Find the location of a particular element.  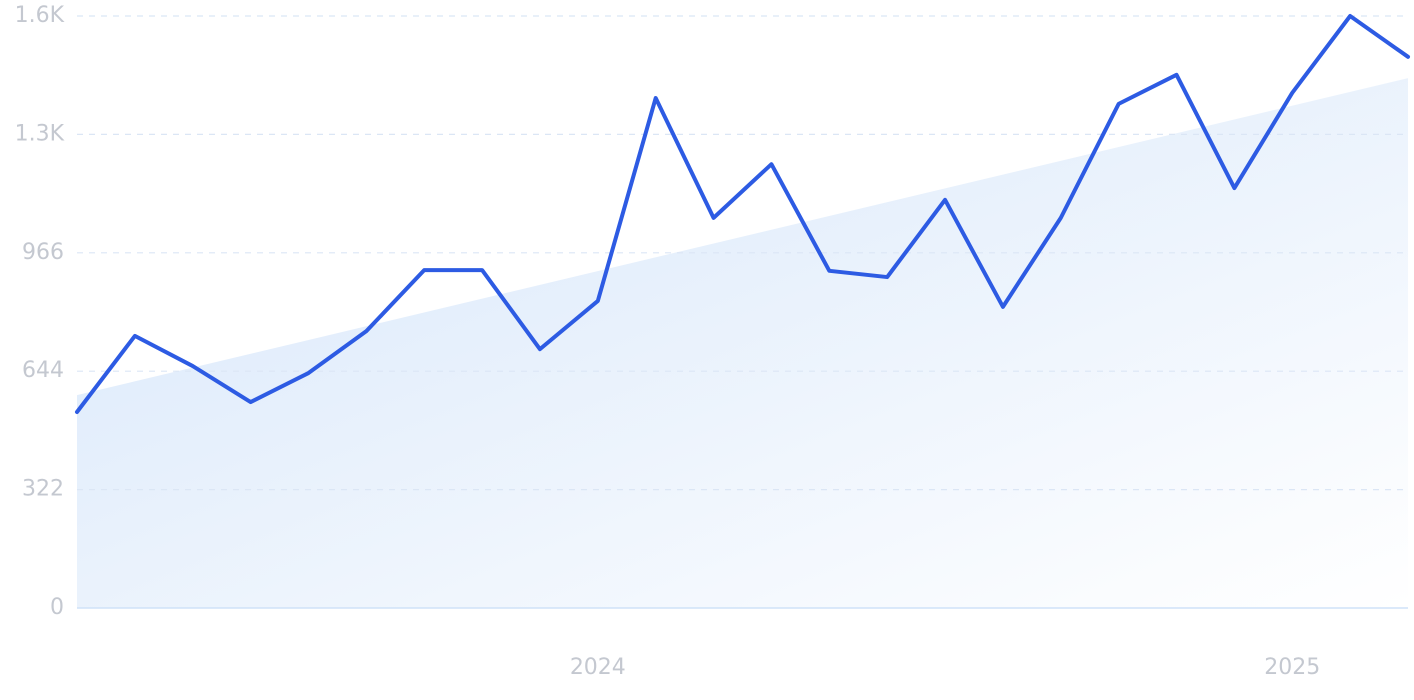

y-tick-label: 1.3K is located at coordinates (40, 133).